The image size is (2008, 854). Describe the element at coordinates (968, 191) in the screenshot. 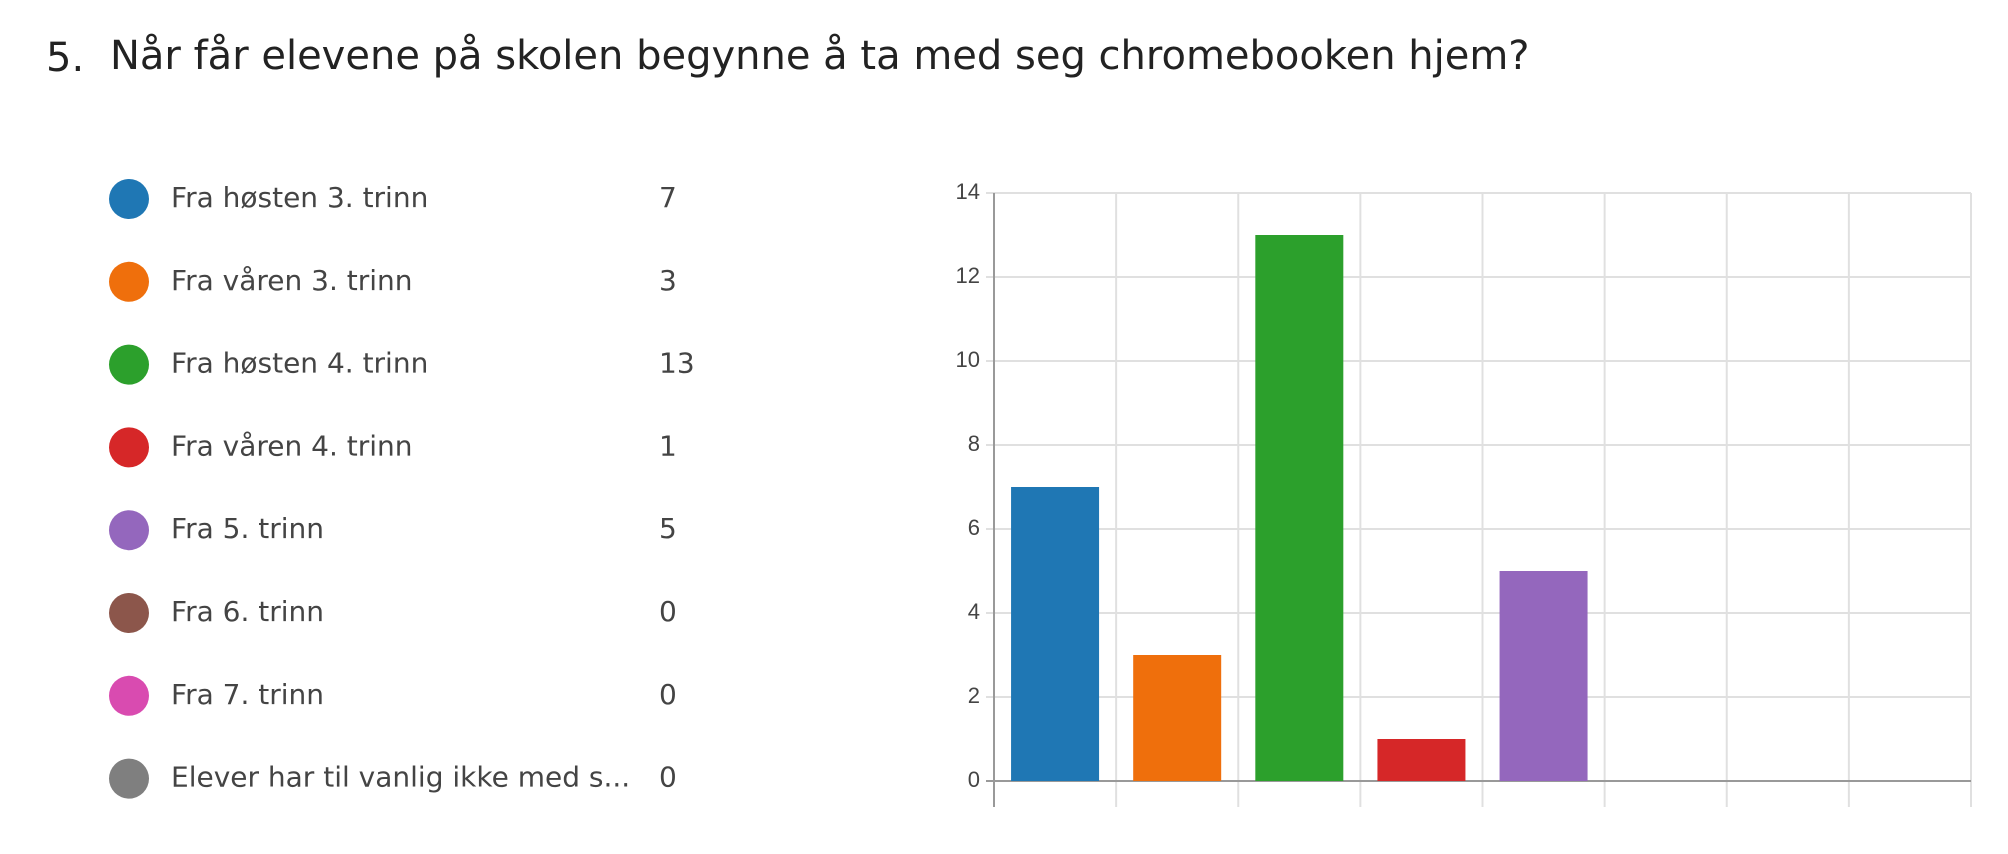

I see `y-tick-label: 14` at that location.